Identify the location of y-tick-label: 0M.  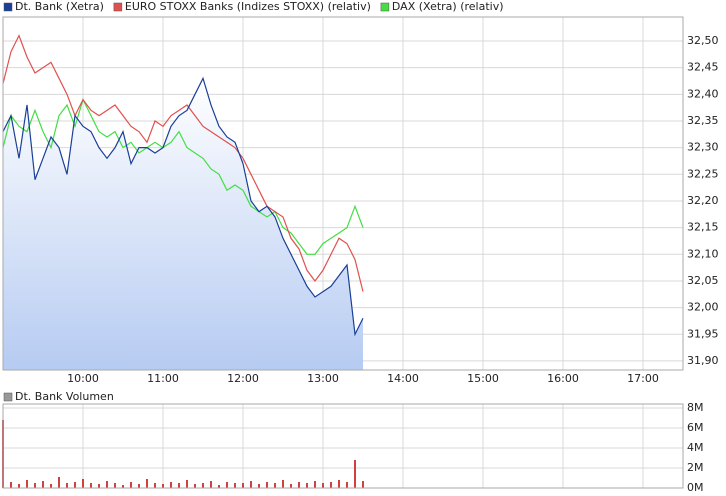
(695, 487).